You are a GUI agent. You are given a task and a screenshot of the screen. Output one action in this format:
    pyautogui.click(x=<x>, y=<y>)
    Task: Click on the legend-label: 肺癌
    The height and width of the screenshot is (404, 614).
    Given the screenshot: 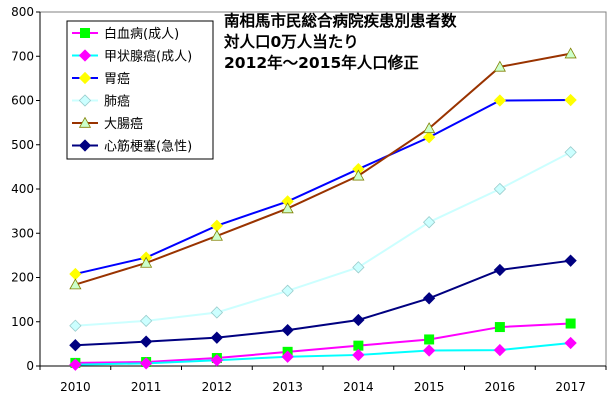 What is the action you would take?
    pyautogui.click(x=117, y=102)
    